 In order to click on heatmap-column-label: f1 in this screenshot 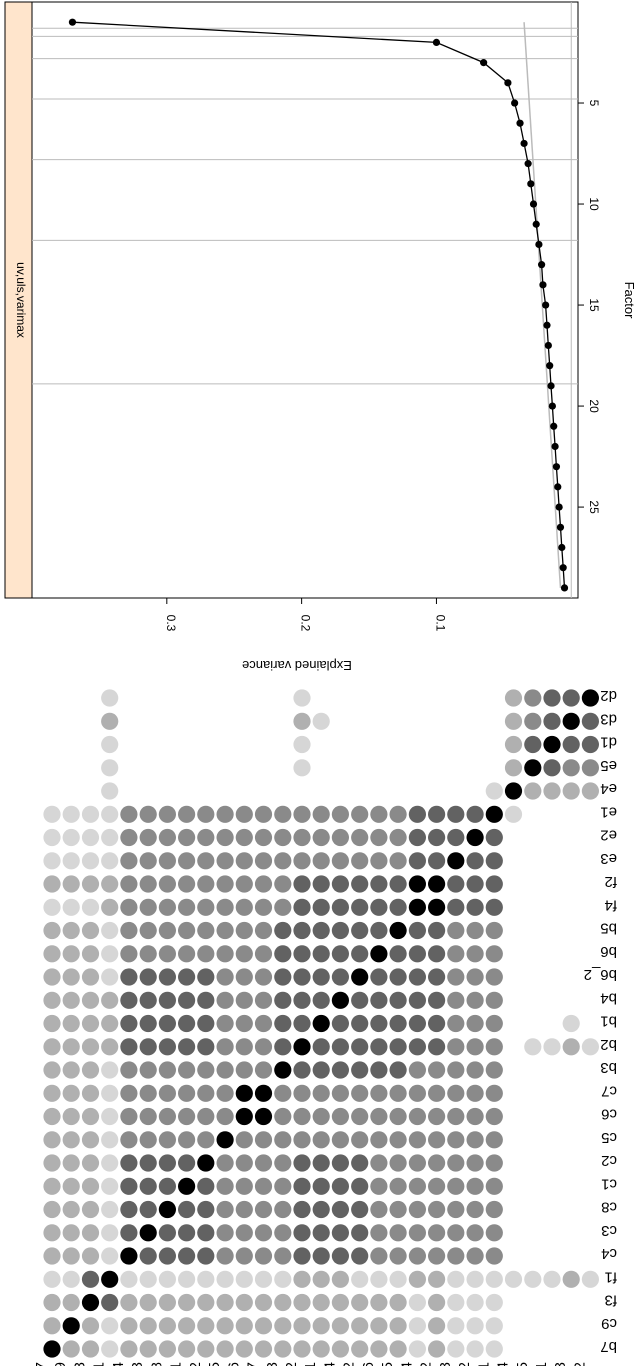, I will do `click(610, 1276)`.